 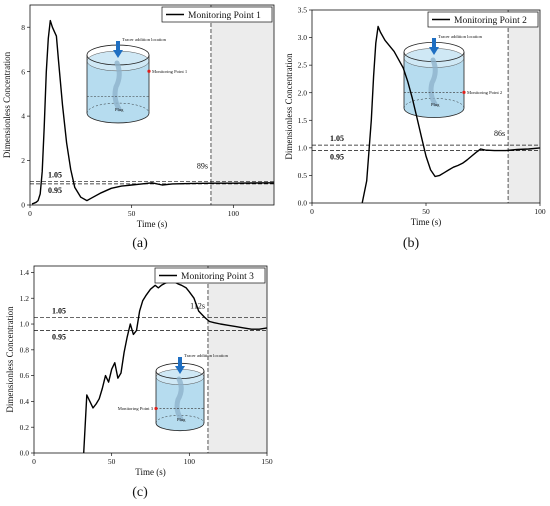 What do you see at coordinates (411, 243) in the screenshot?
I see `panel-label: (b)` at bounding box center [411, 243].